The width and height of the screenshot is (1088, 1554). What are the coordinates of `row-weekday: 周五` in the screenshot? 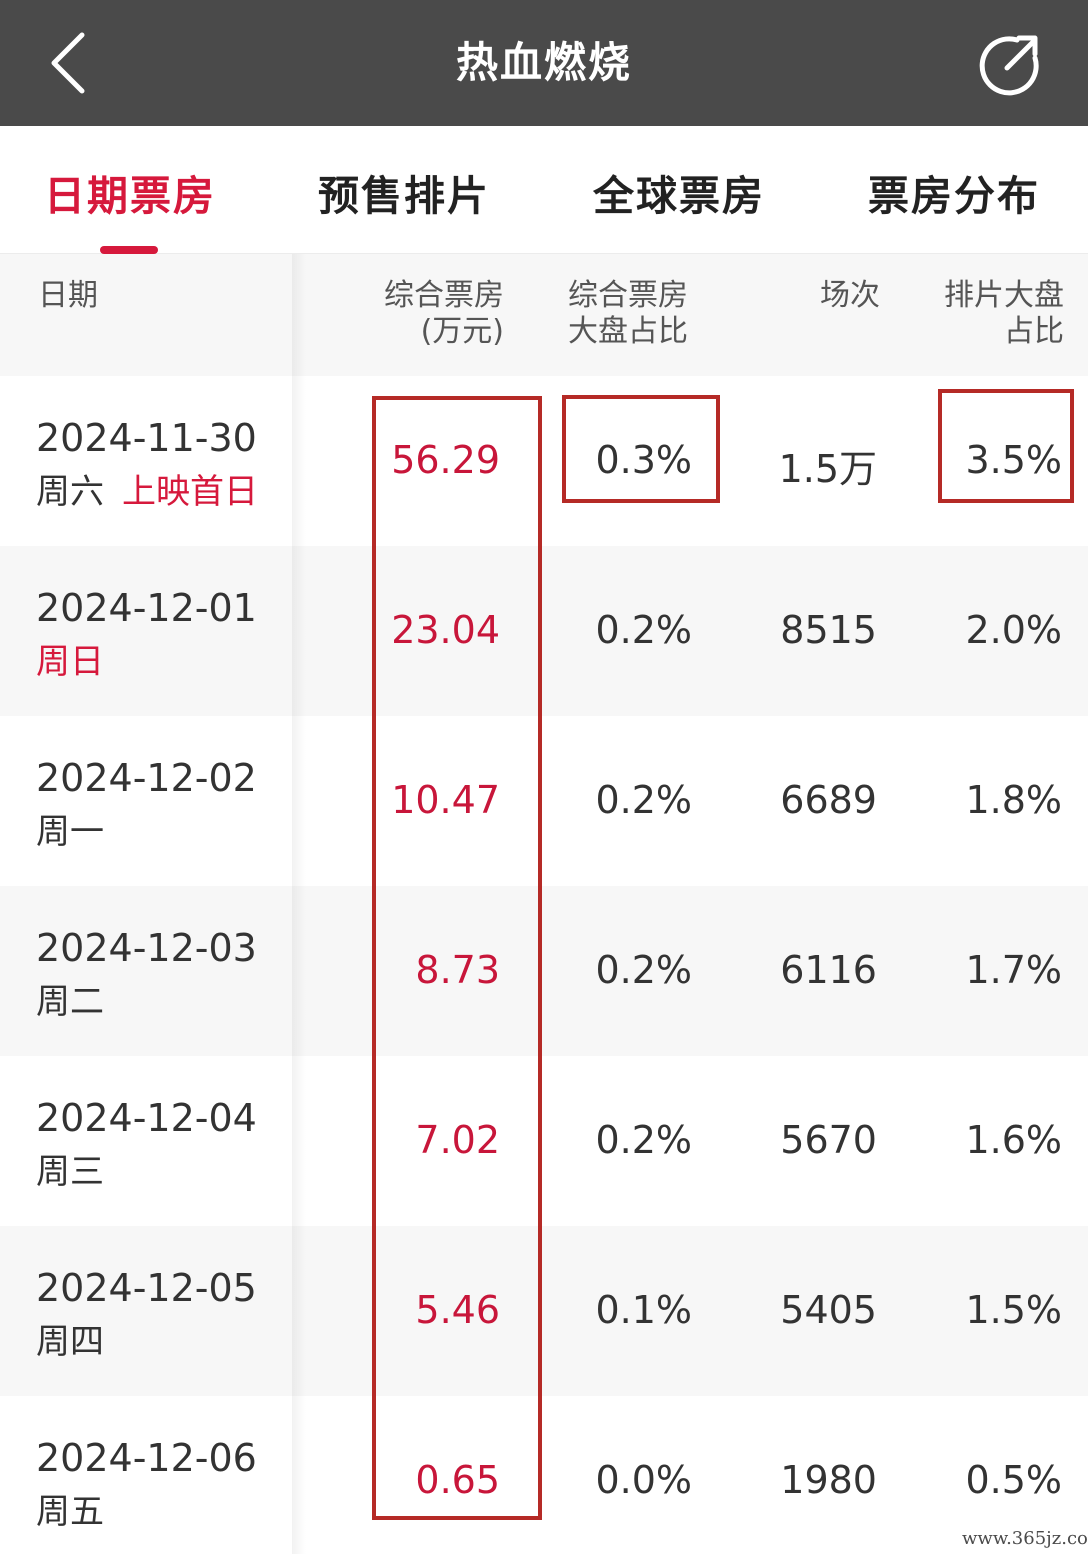 It's located at (70, 1512).